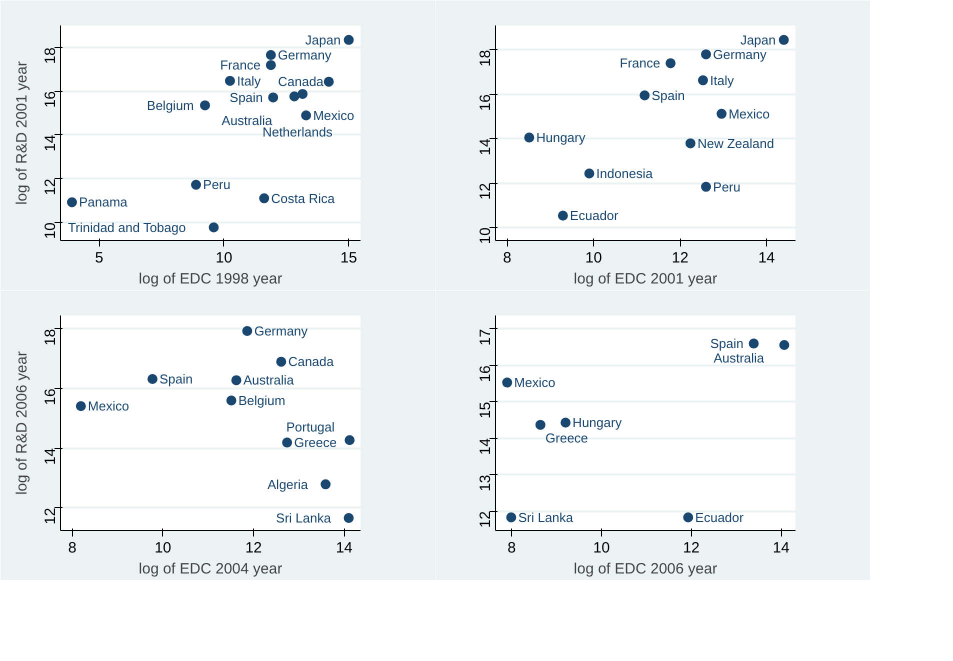 Image resolution: width=953 pixels, height=661 pixels. Describe the element at coordinates (310, 427) in the screenshot. I see `annotation: Portugal` at that location.